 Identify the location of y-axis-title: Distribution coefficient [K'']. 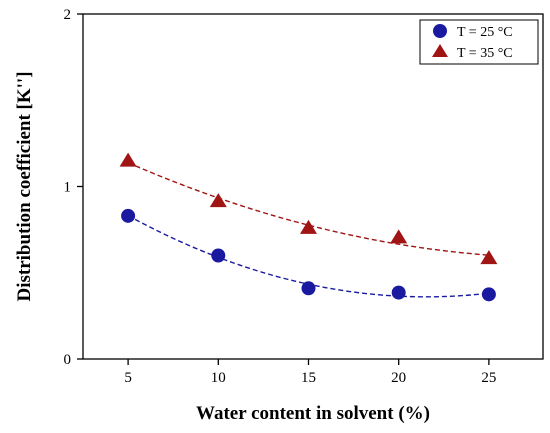
(24, 186).